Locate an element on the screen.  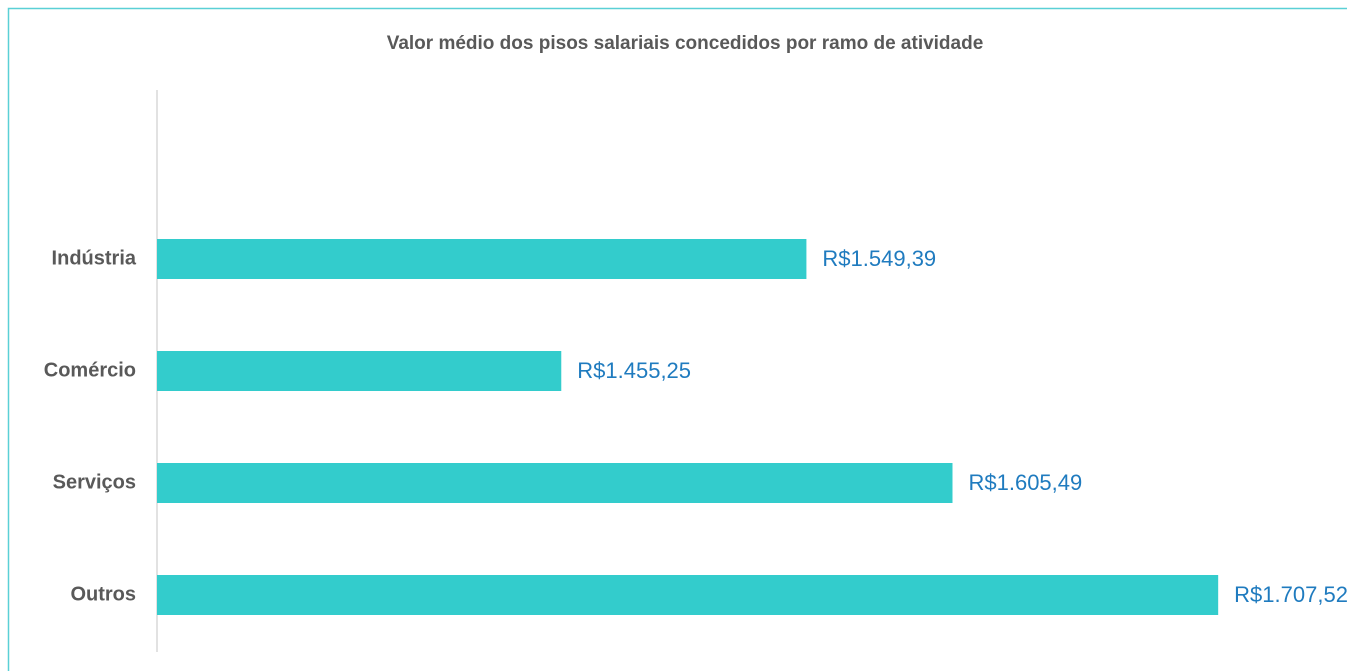
y-tick-label: Outros is located at coordinates (103, 594).